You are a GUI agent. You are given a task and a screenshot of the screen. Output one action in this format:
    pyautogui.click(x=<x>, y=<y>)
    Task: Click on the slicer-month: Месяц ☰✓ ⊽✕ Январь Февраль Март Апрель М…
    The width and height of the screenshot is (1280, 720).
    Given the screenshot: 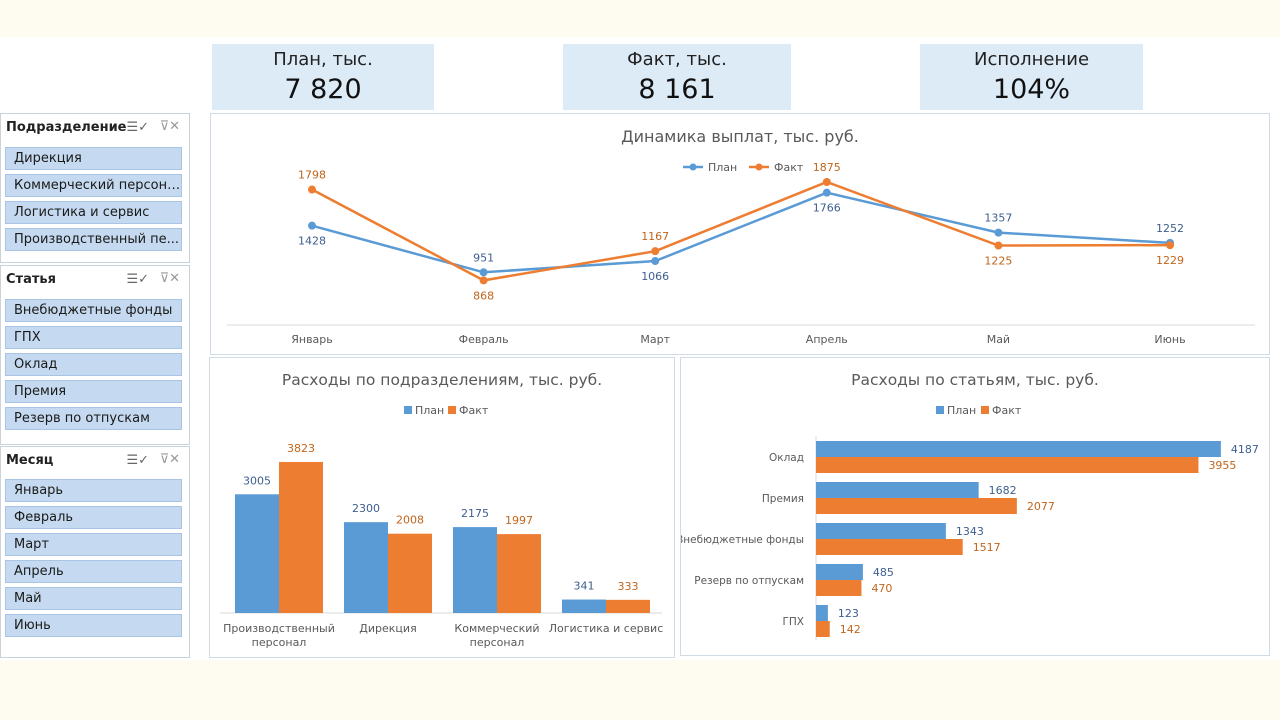 What is the action you would take?
    pyautogui.click(x=95, y=552)
    